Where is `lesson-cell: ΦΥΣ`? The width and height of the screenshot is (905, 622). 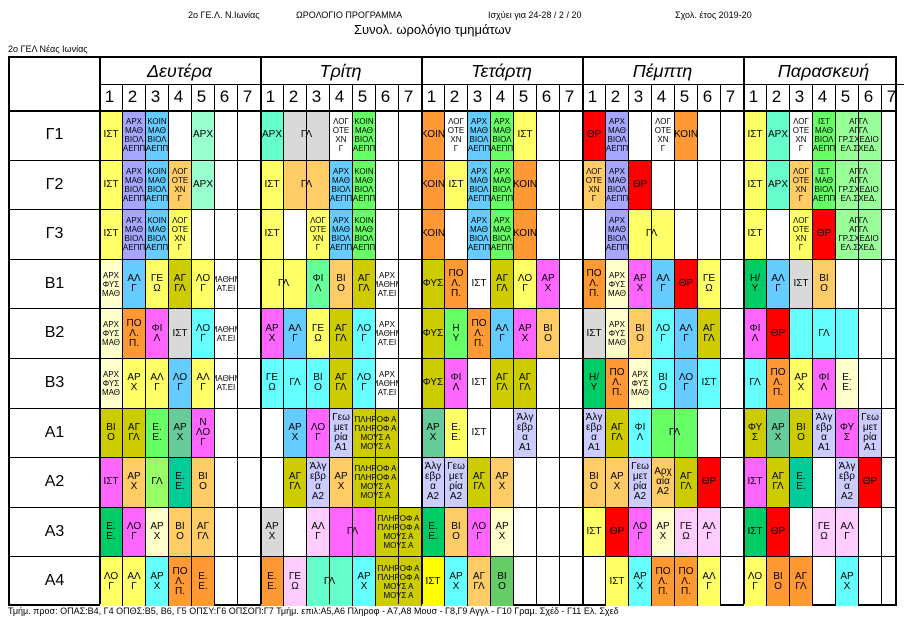 lesson-cell: ΦΥΣ is located at coordinates (433, 383).